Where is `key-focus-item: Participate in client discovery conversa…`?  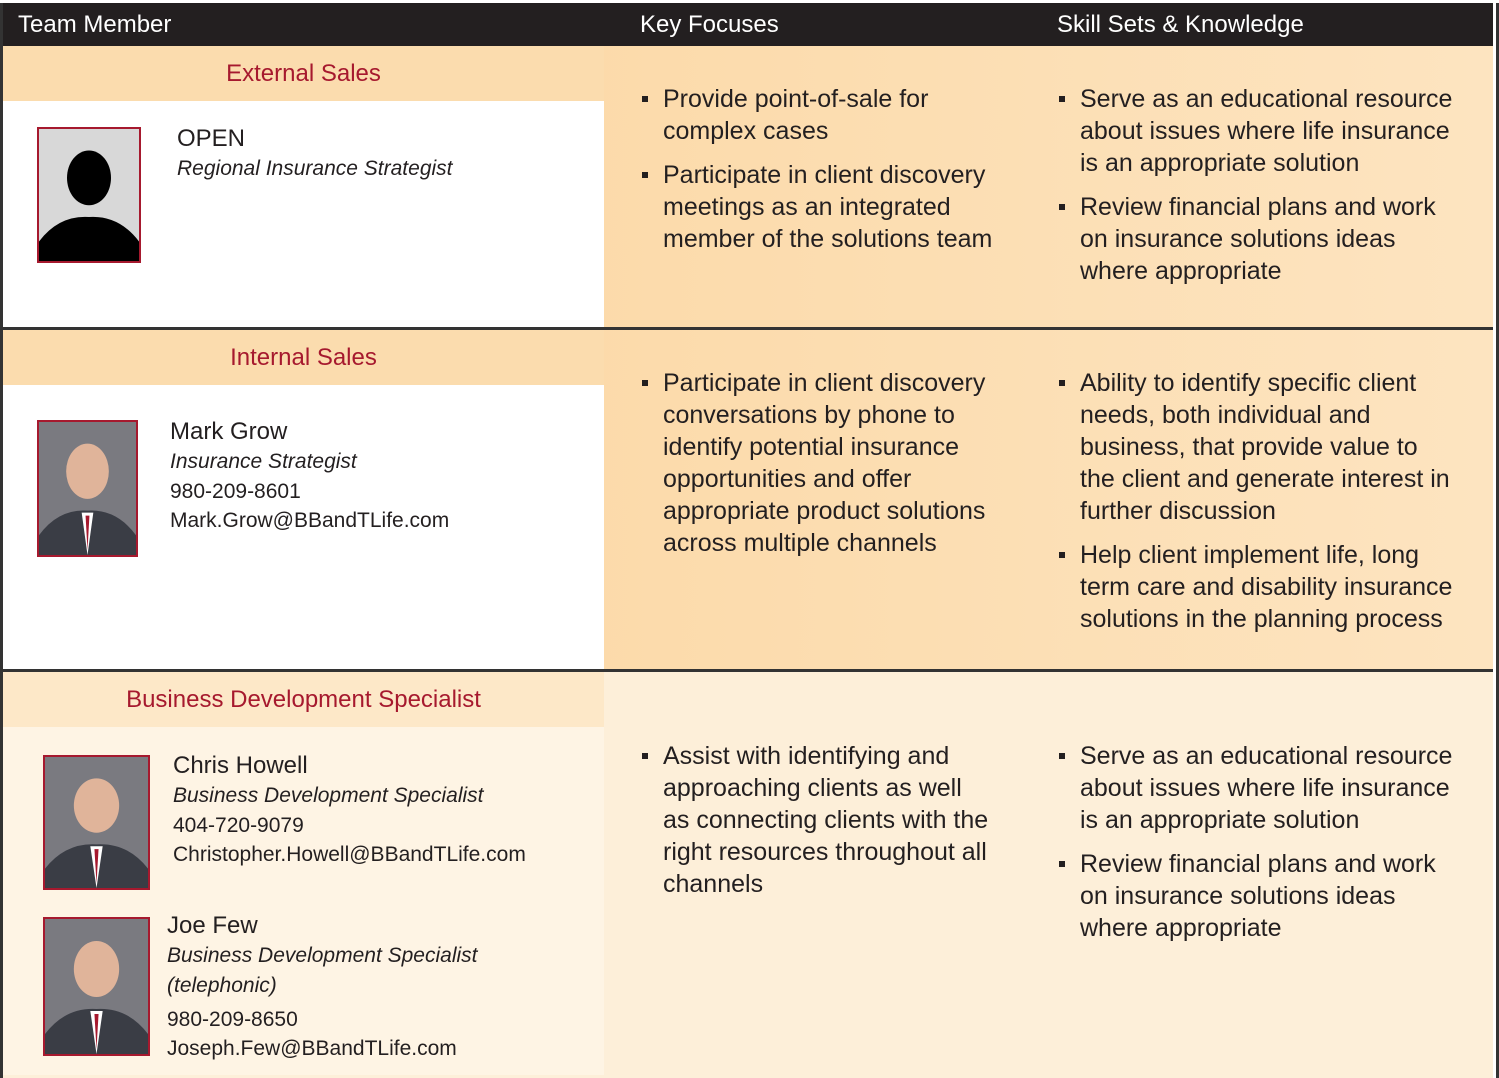
key-focus-item: Participate in client discovery conversa… is located at coordinates (817, 463).